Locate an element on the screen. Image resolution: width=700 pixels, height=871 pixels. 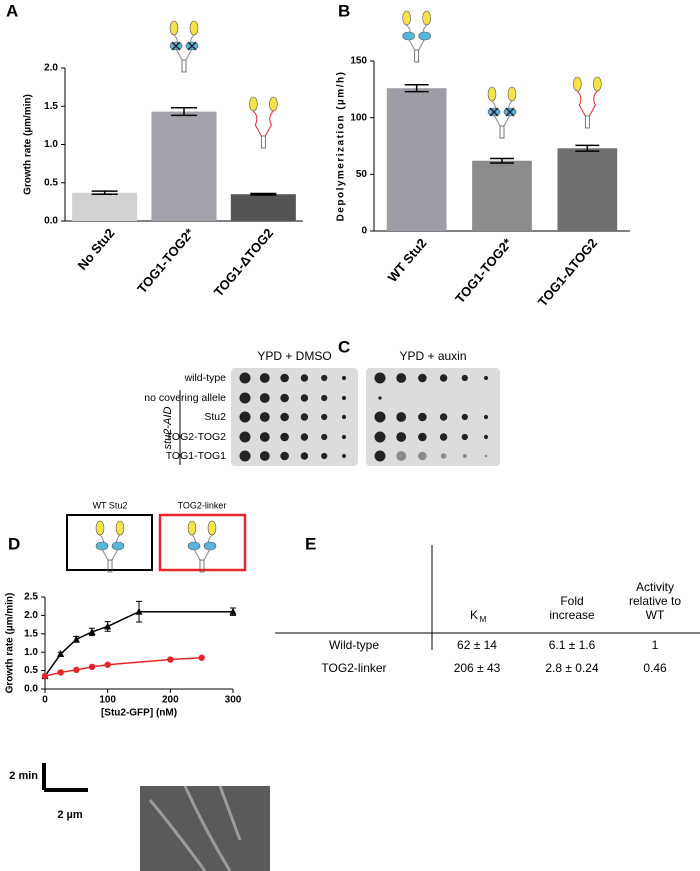
kymograph-track is located at coordinates (195, 828).